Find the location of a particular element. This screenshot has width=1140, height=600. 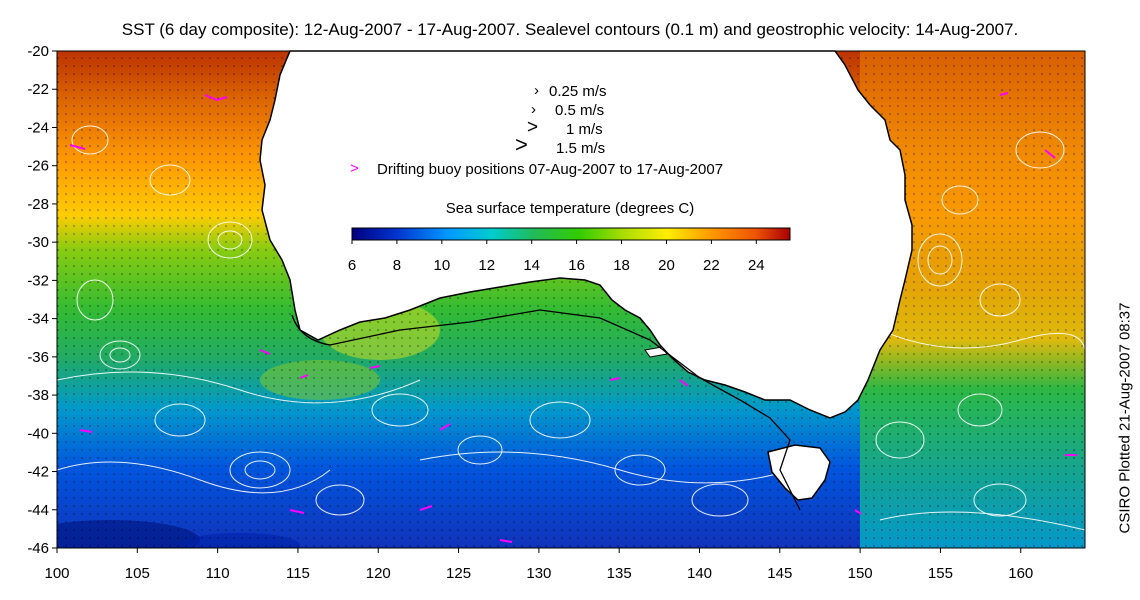

y-tick-label: -36 is located at coordinates (38, 357).